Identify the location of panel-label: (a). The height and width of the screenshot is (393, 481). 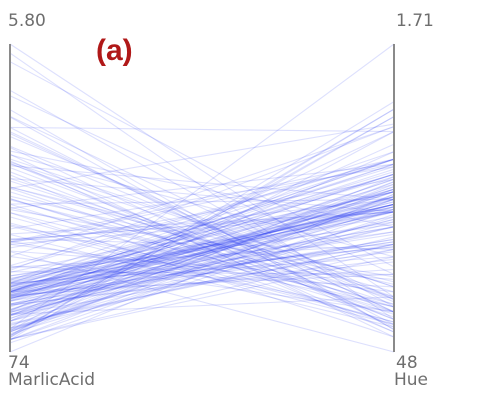
(114, 50).